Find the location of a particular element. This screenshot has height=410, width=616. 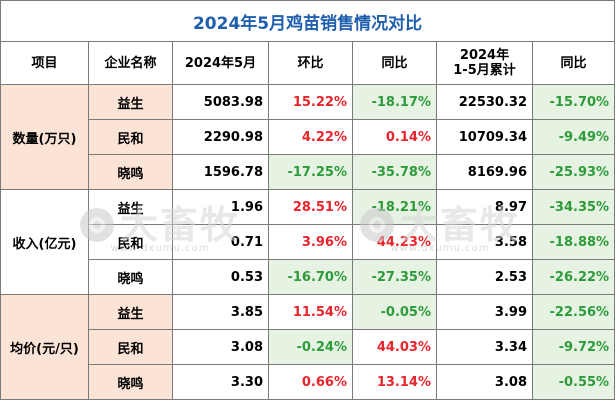

cumulative-value-cell: 8.97 is located at coordinates (484, 207).